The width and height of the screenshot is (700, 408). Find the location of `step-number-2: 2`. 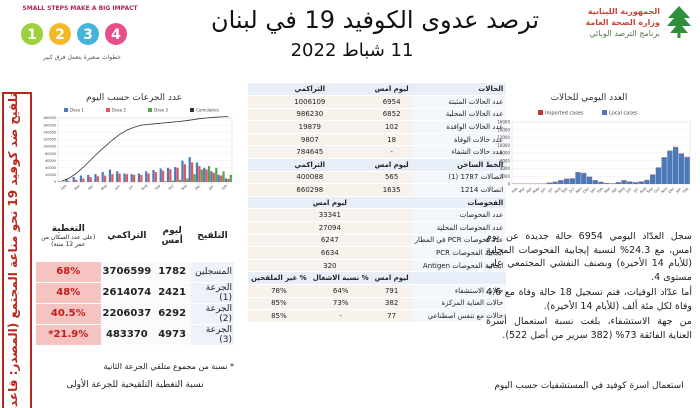

step-number-2: 2 is located at coordinates (60, 35).